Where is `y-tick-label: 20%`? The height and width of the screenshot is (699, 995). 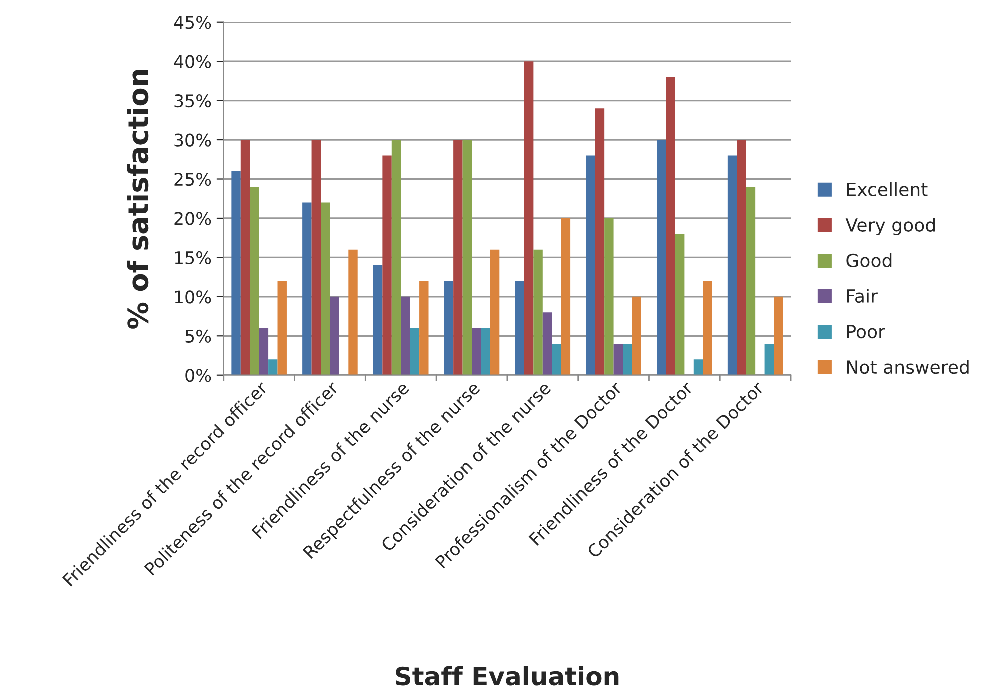
y-tick-label: 20% is located at coordinates (193, 219).